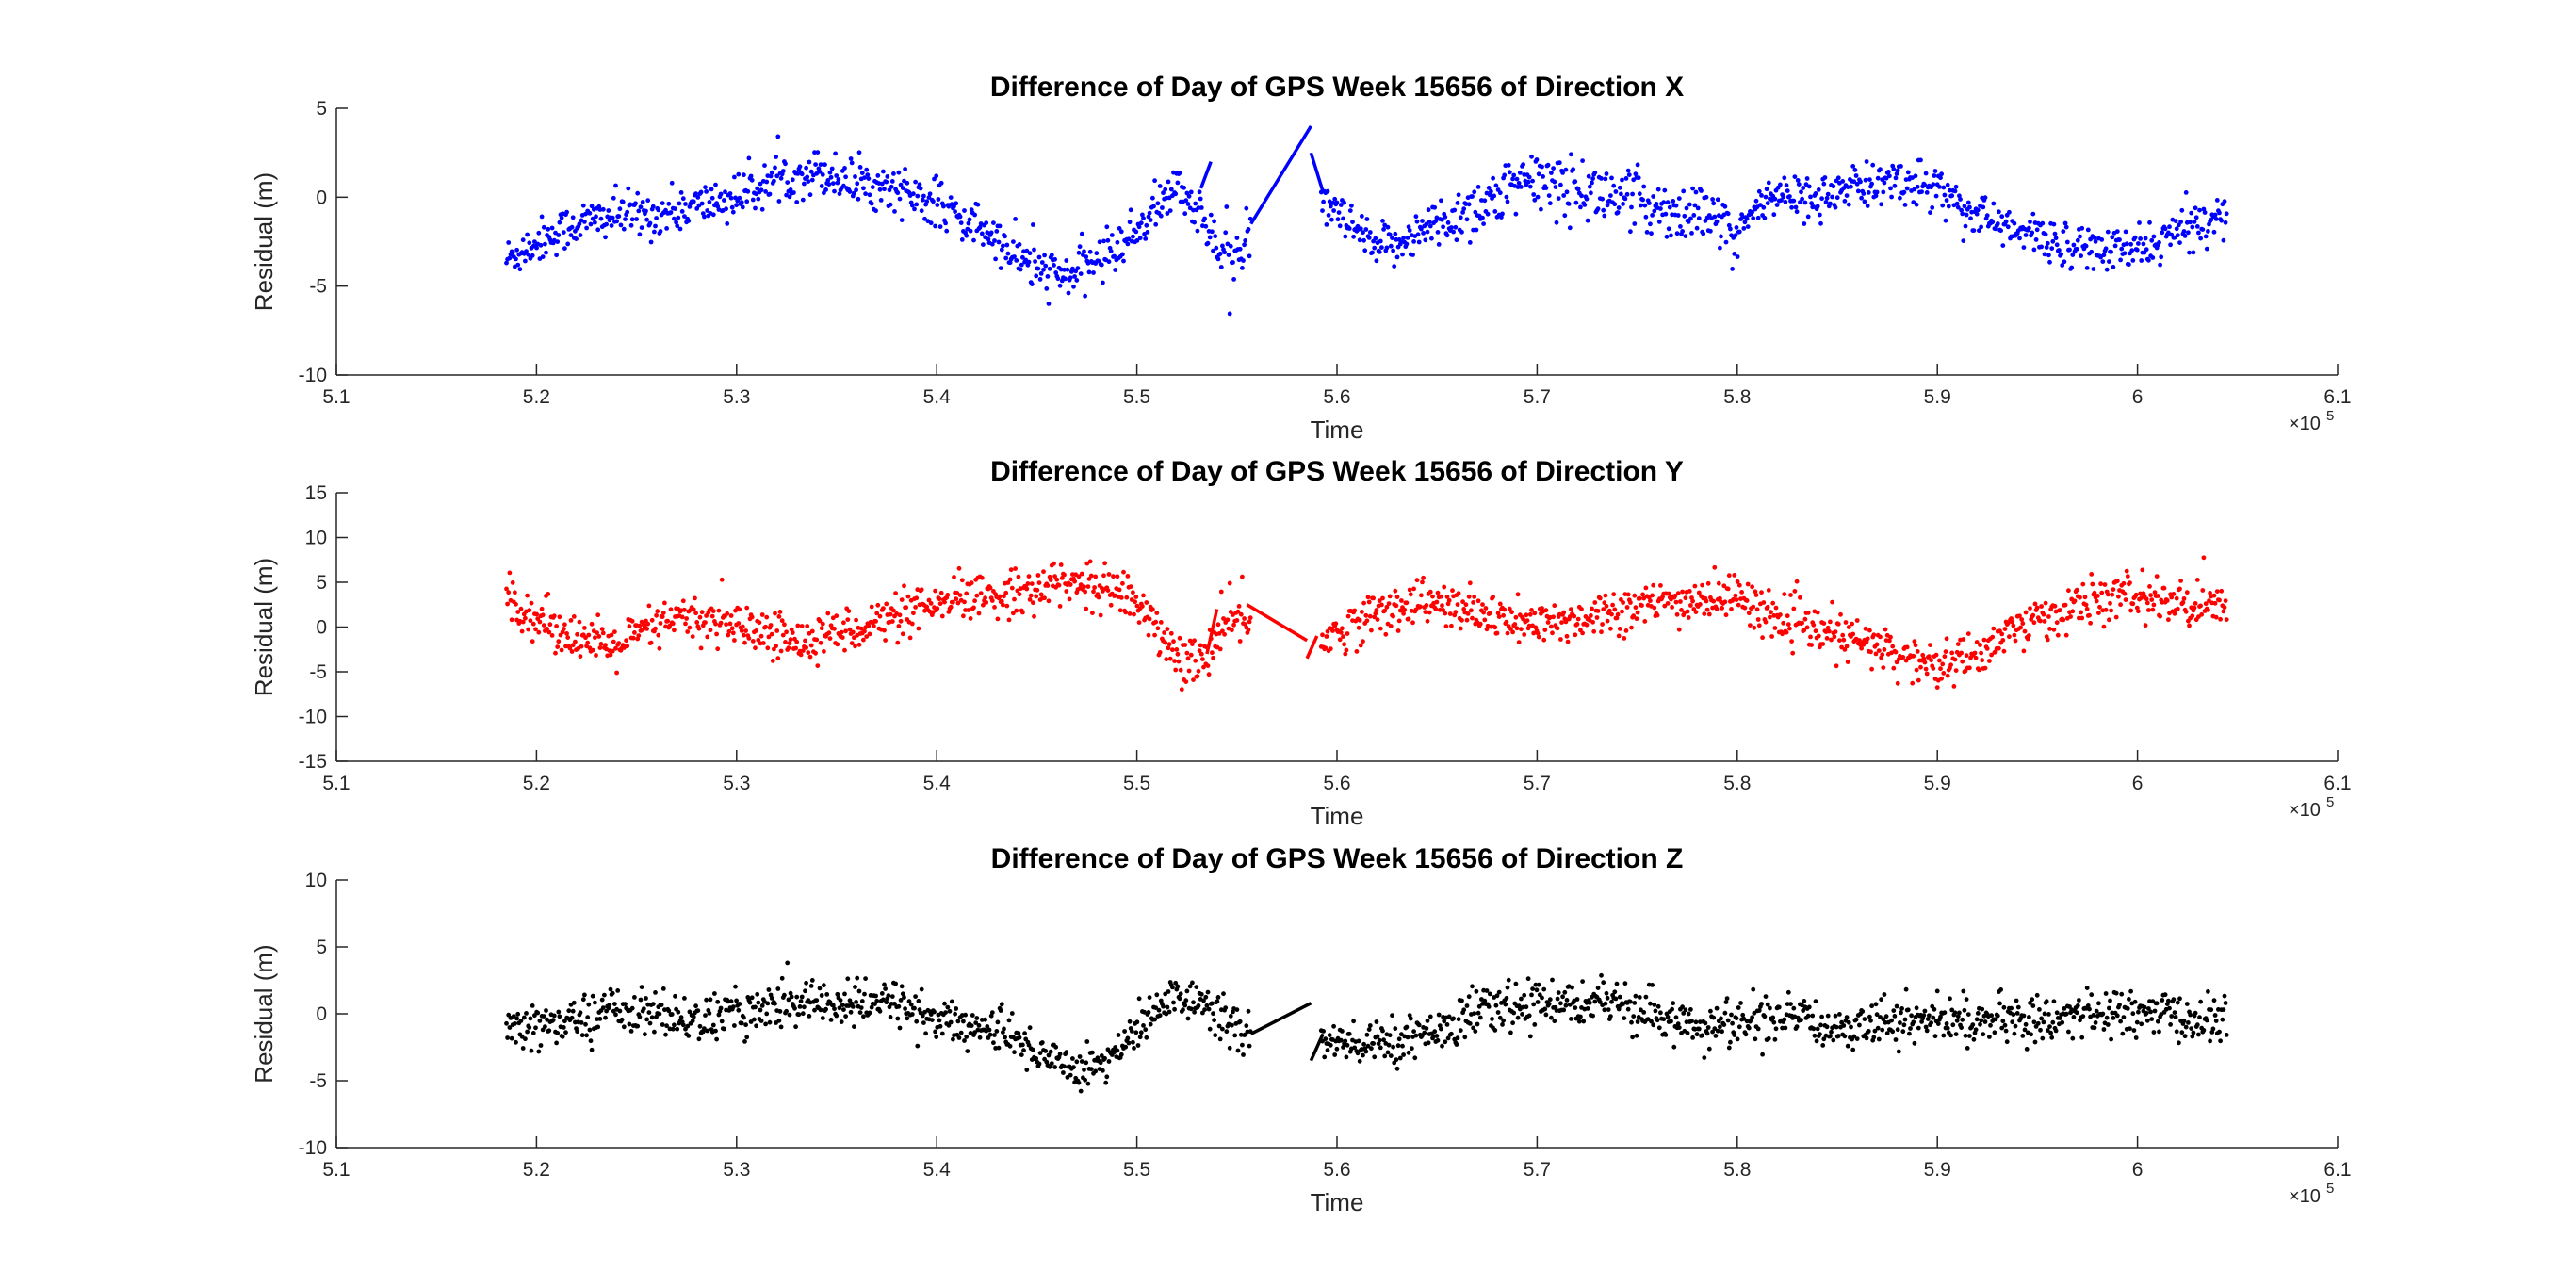 The width and height of the screenshot is (2576, 1288). Describe the element at coordinates (1366, 1027) in the screenshot. I see `series-points` at that location.